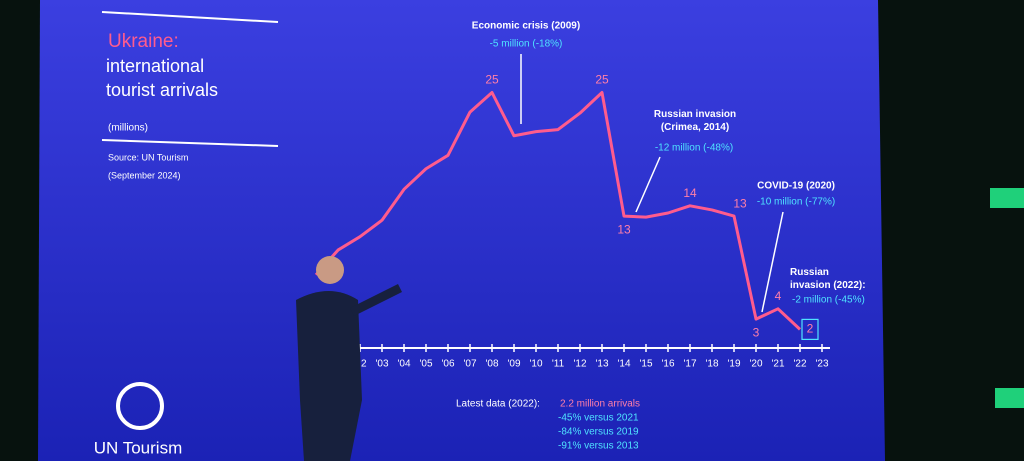 Image resolution: width=1024 pixels, height=461 pixels. I want to click on x-tick-label: '04, so click(403, 364).